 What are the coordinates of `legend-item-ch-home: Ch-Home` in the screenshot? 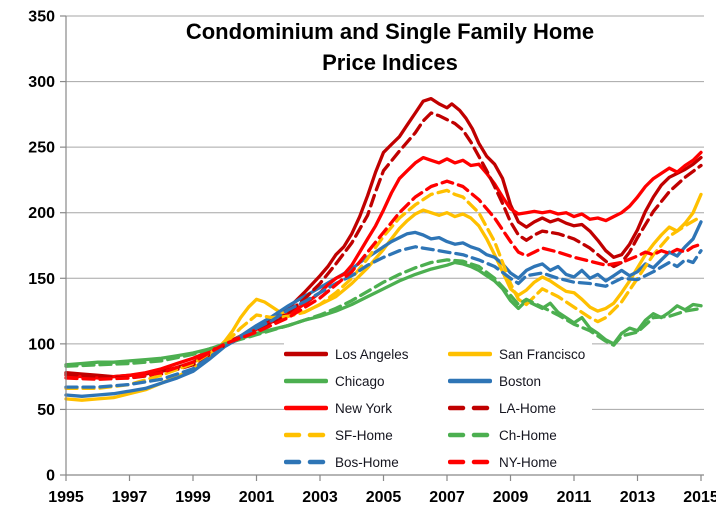 It's located at (520, 435).